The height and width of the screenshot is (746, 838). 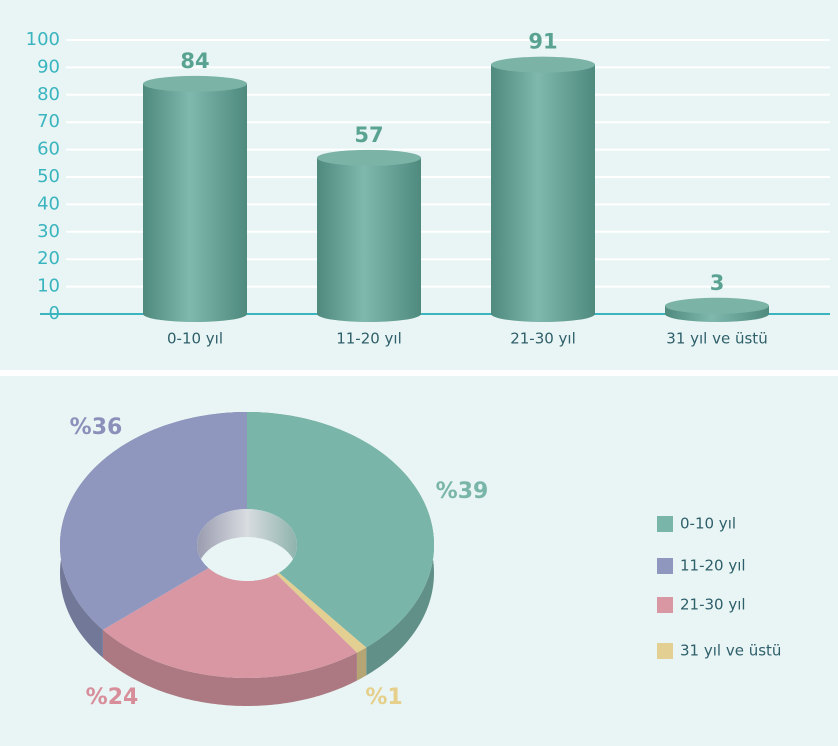 What do you see at coordinates (96, 427) in the screenshot?
I see `value-label: %36` at bounding box center [96, 427].